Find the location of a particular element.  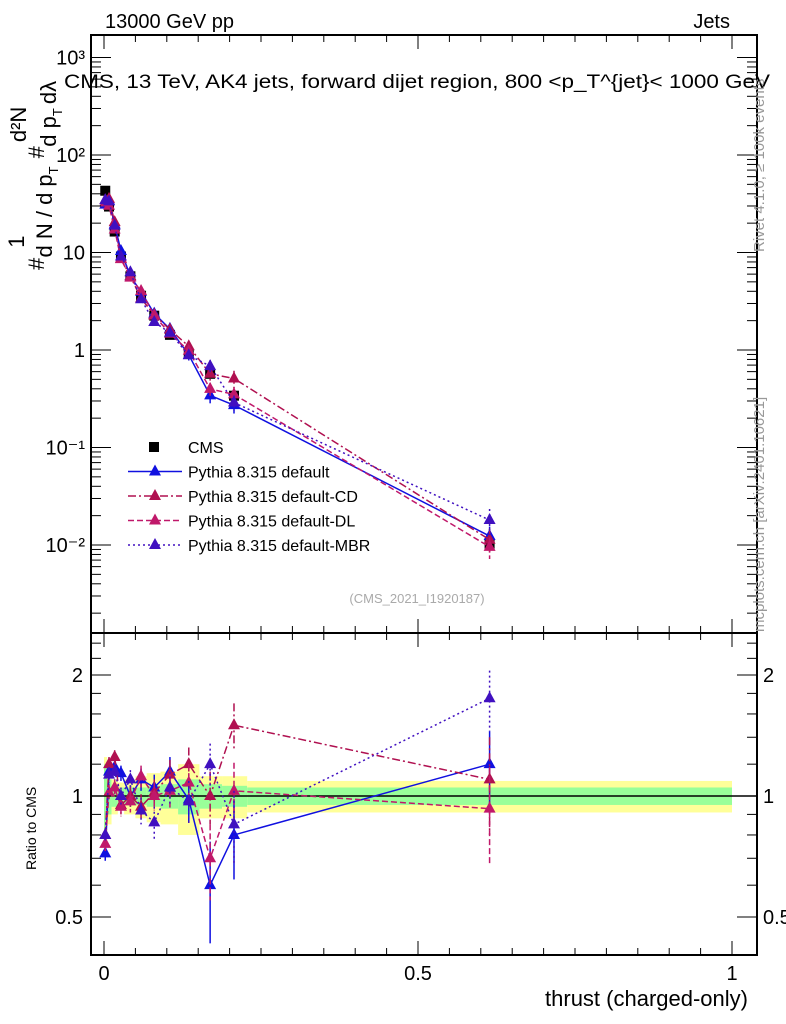

ratio-y-tick-label-right: 2 is located at coordinates (768, 676).